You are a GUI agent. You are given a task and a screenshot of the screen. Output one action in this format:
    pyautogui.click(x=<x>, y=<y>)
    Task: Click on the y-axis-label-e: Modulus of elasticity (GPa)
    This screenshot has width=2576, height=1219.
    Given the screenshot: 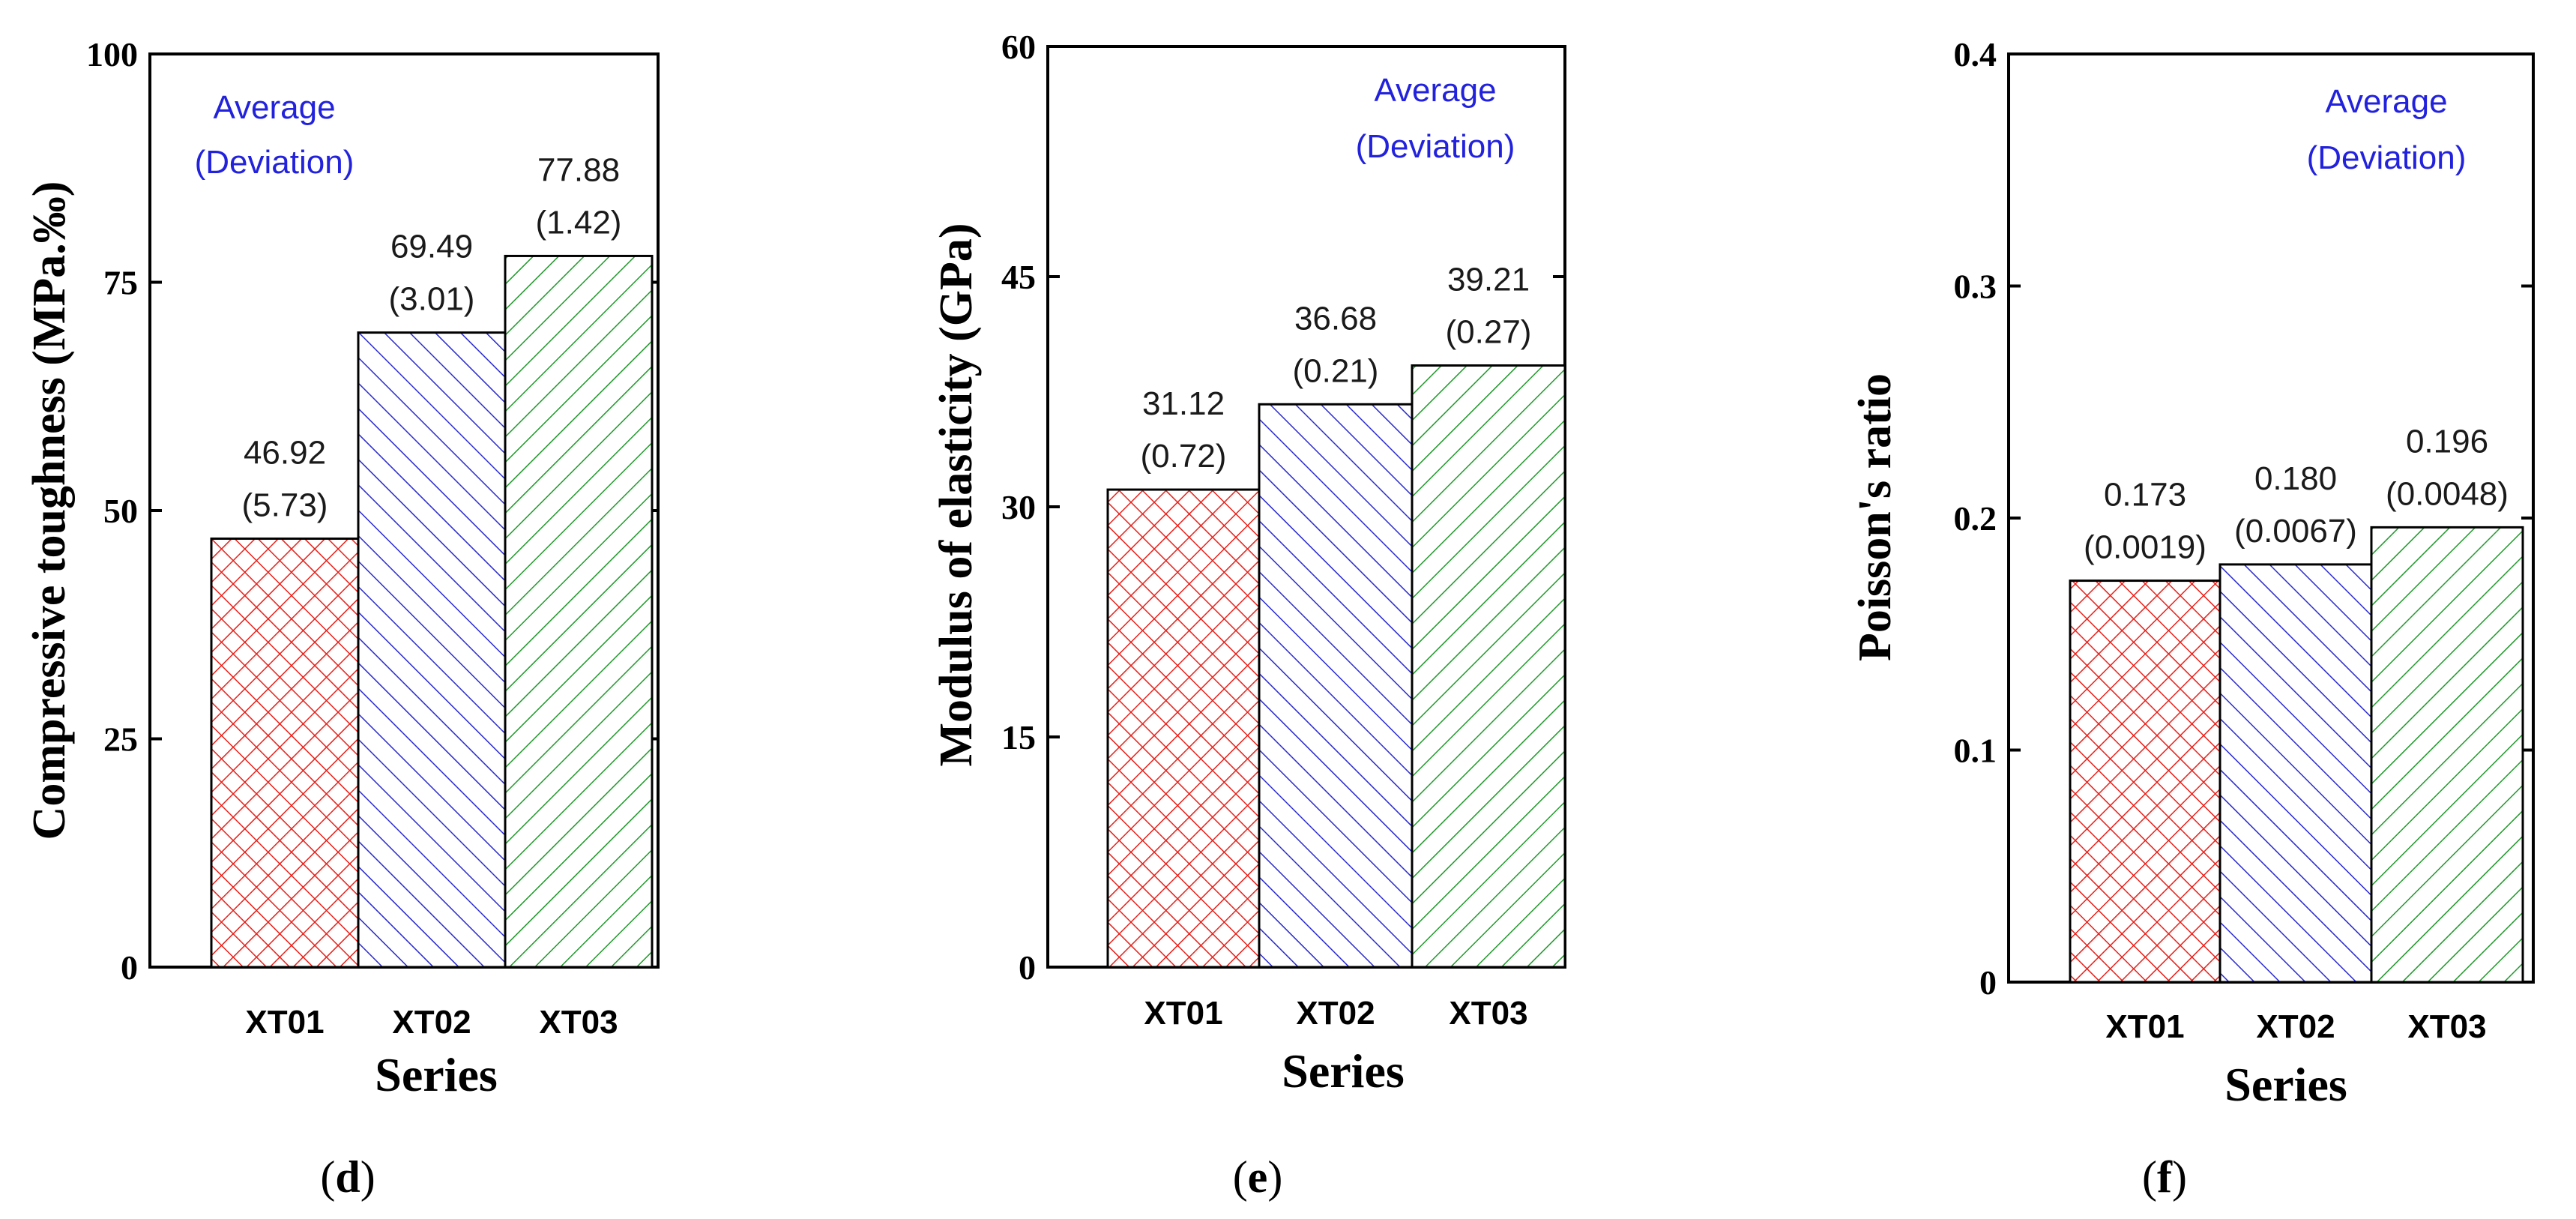 What is the action you would take?
    pyautogui.click(x=957, y=495)
    